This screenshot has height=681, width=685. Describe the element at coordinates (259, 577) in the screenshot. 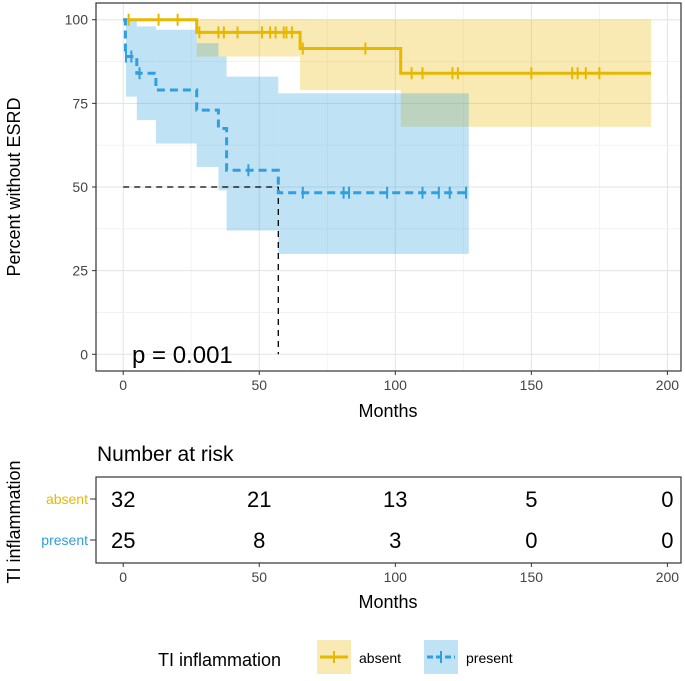

I see `risk-x-tick-label: 50` at that location.